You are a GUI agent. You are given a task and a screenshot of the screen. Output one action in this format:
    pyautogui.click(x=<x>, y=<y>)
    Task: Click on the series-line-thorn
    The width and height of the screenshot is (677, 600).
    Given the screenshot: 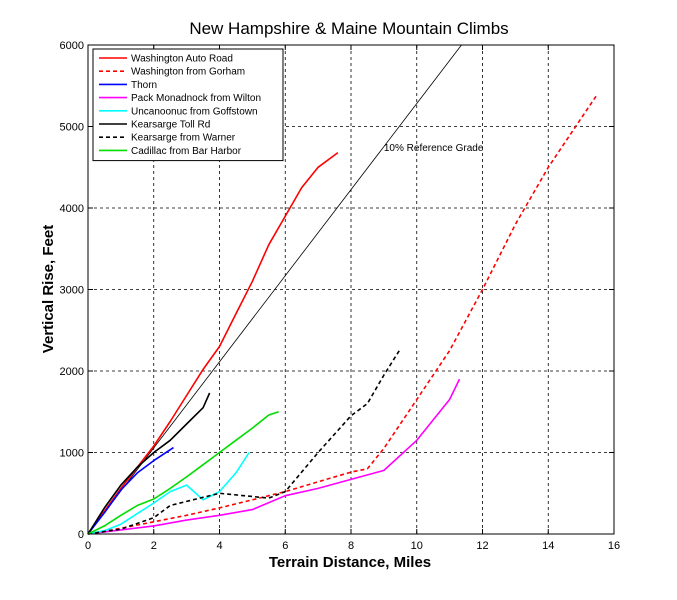 What is the action you would take?
    pyautogui.click(x=130, y=490)
    